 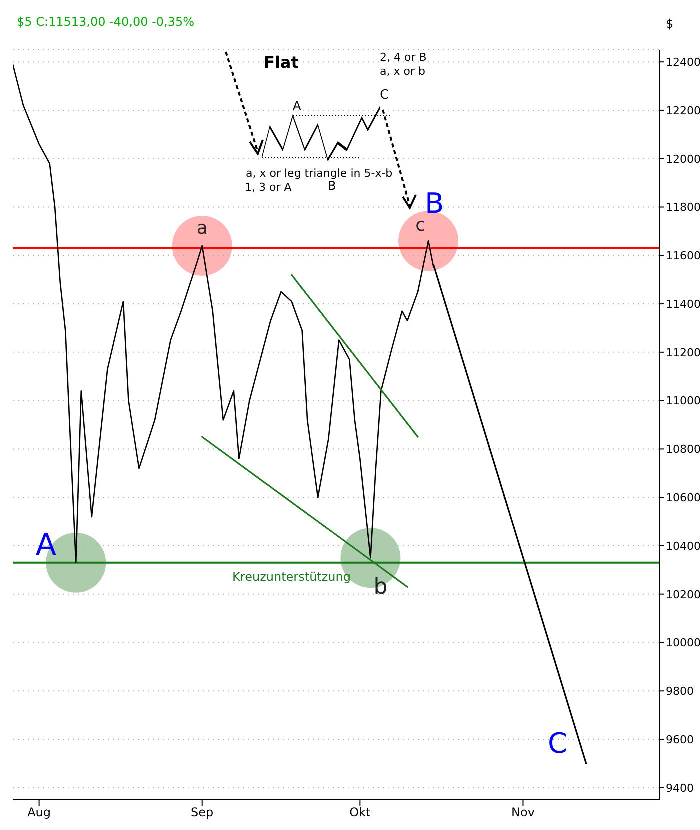 What do you see at coordinates (670, 24) in the screenshot?
I see `y-axis-title: $` at bounding box center [670, 24].